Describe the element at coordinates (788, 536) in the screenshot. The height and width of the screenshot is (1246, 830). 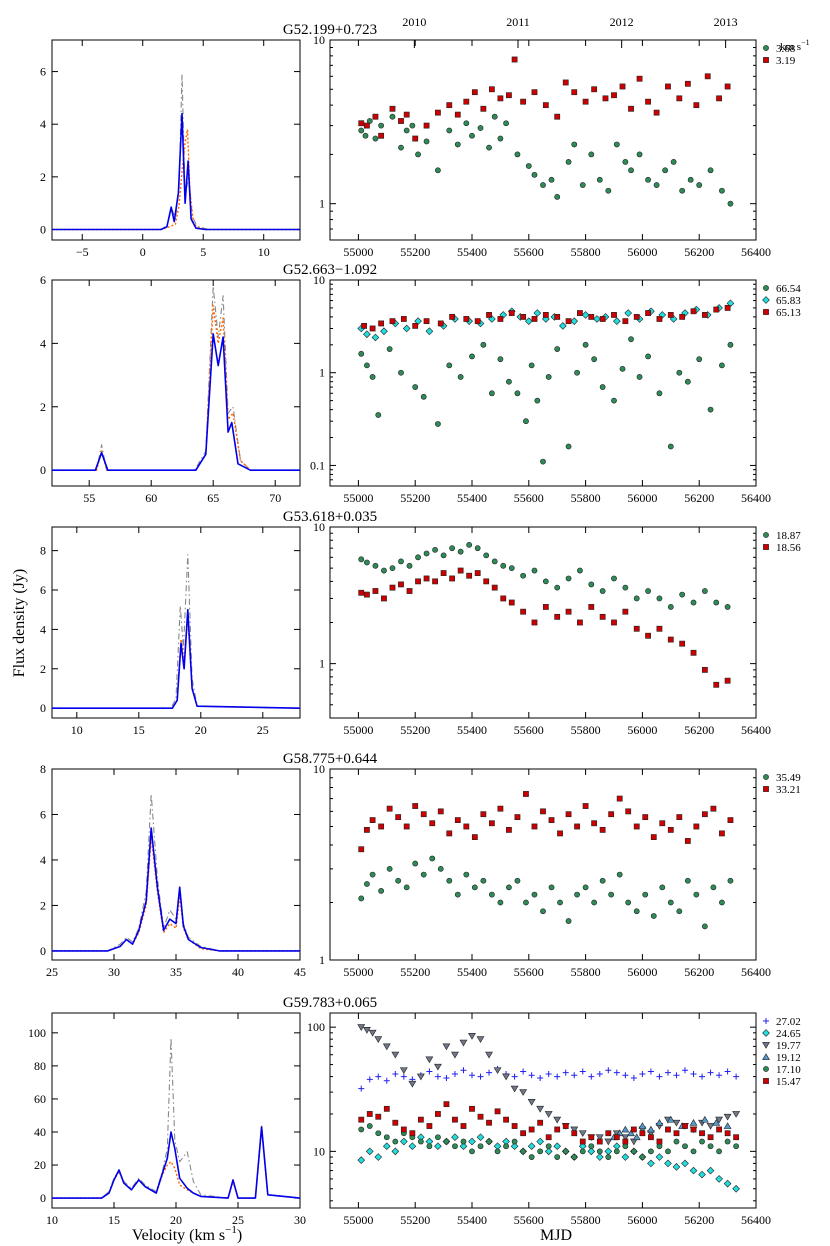
I see `legend-label: 18.87` at that location.